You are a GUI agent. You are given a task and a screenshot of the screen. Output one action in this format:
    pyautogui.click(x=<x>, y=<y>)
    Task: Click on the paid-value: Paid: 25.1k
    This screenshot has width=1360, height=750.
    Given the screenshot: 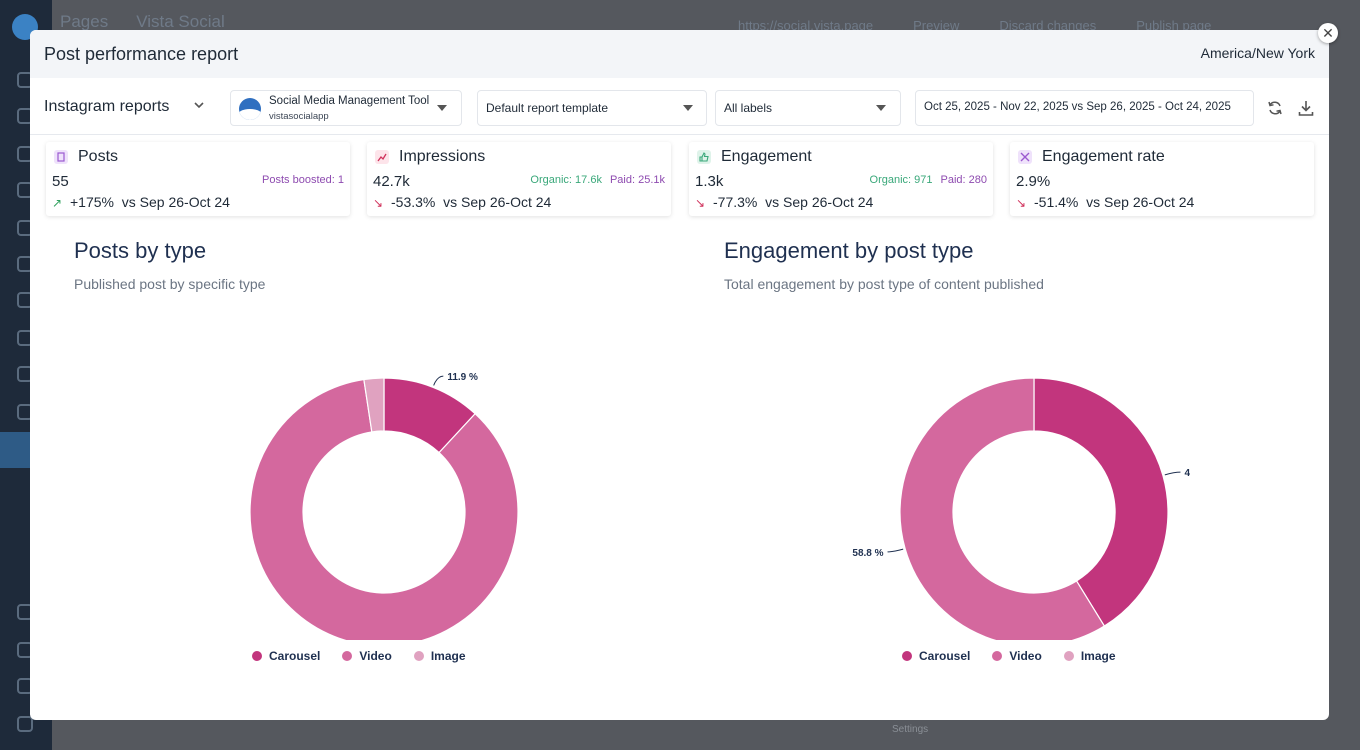 What is the action you would take?
    pyautogui.click(x=637, y=180)
    